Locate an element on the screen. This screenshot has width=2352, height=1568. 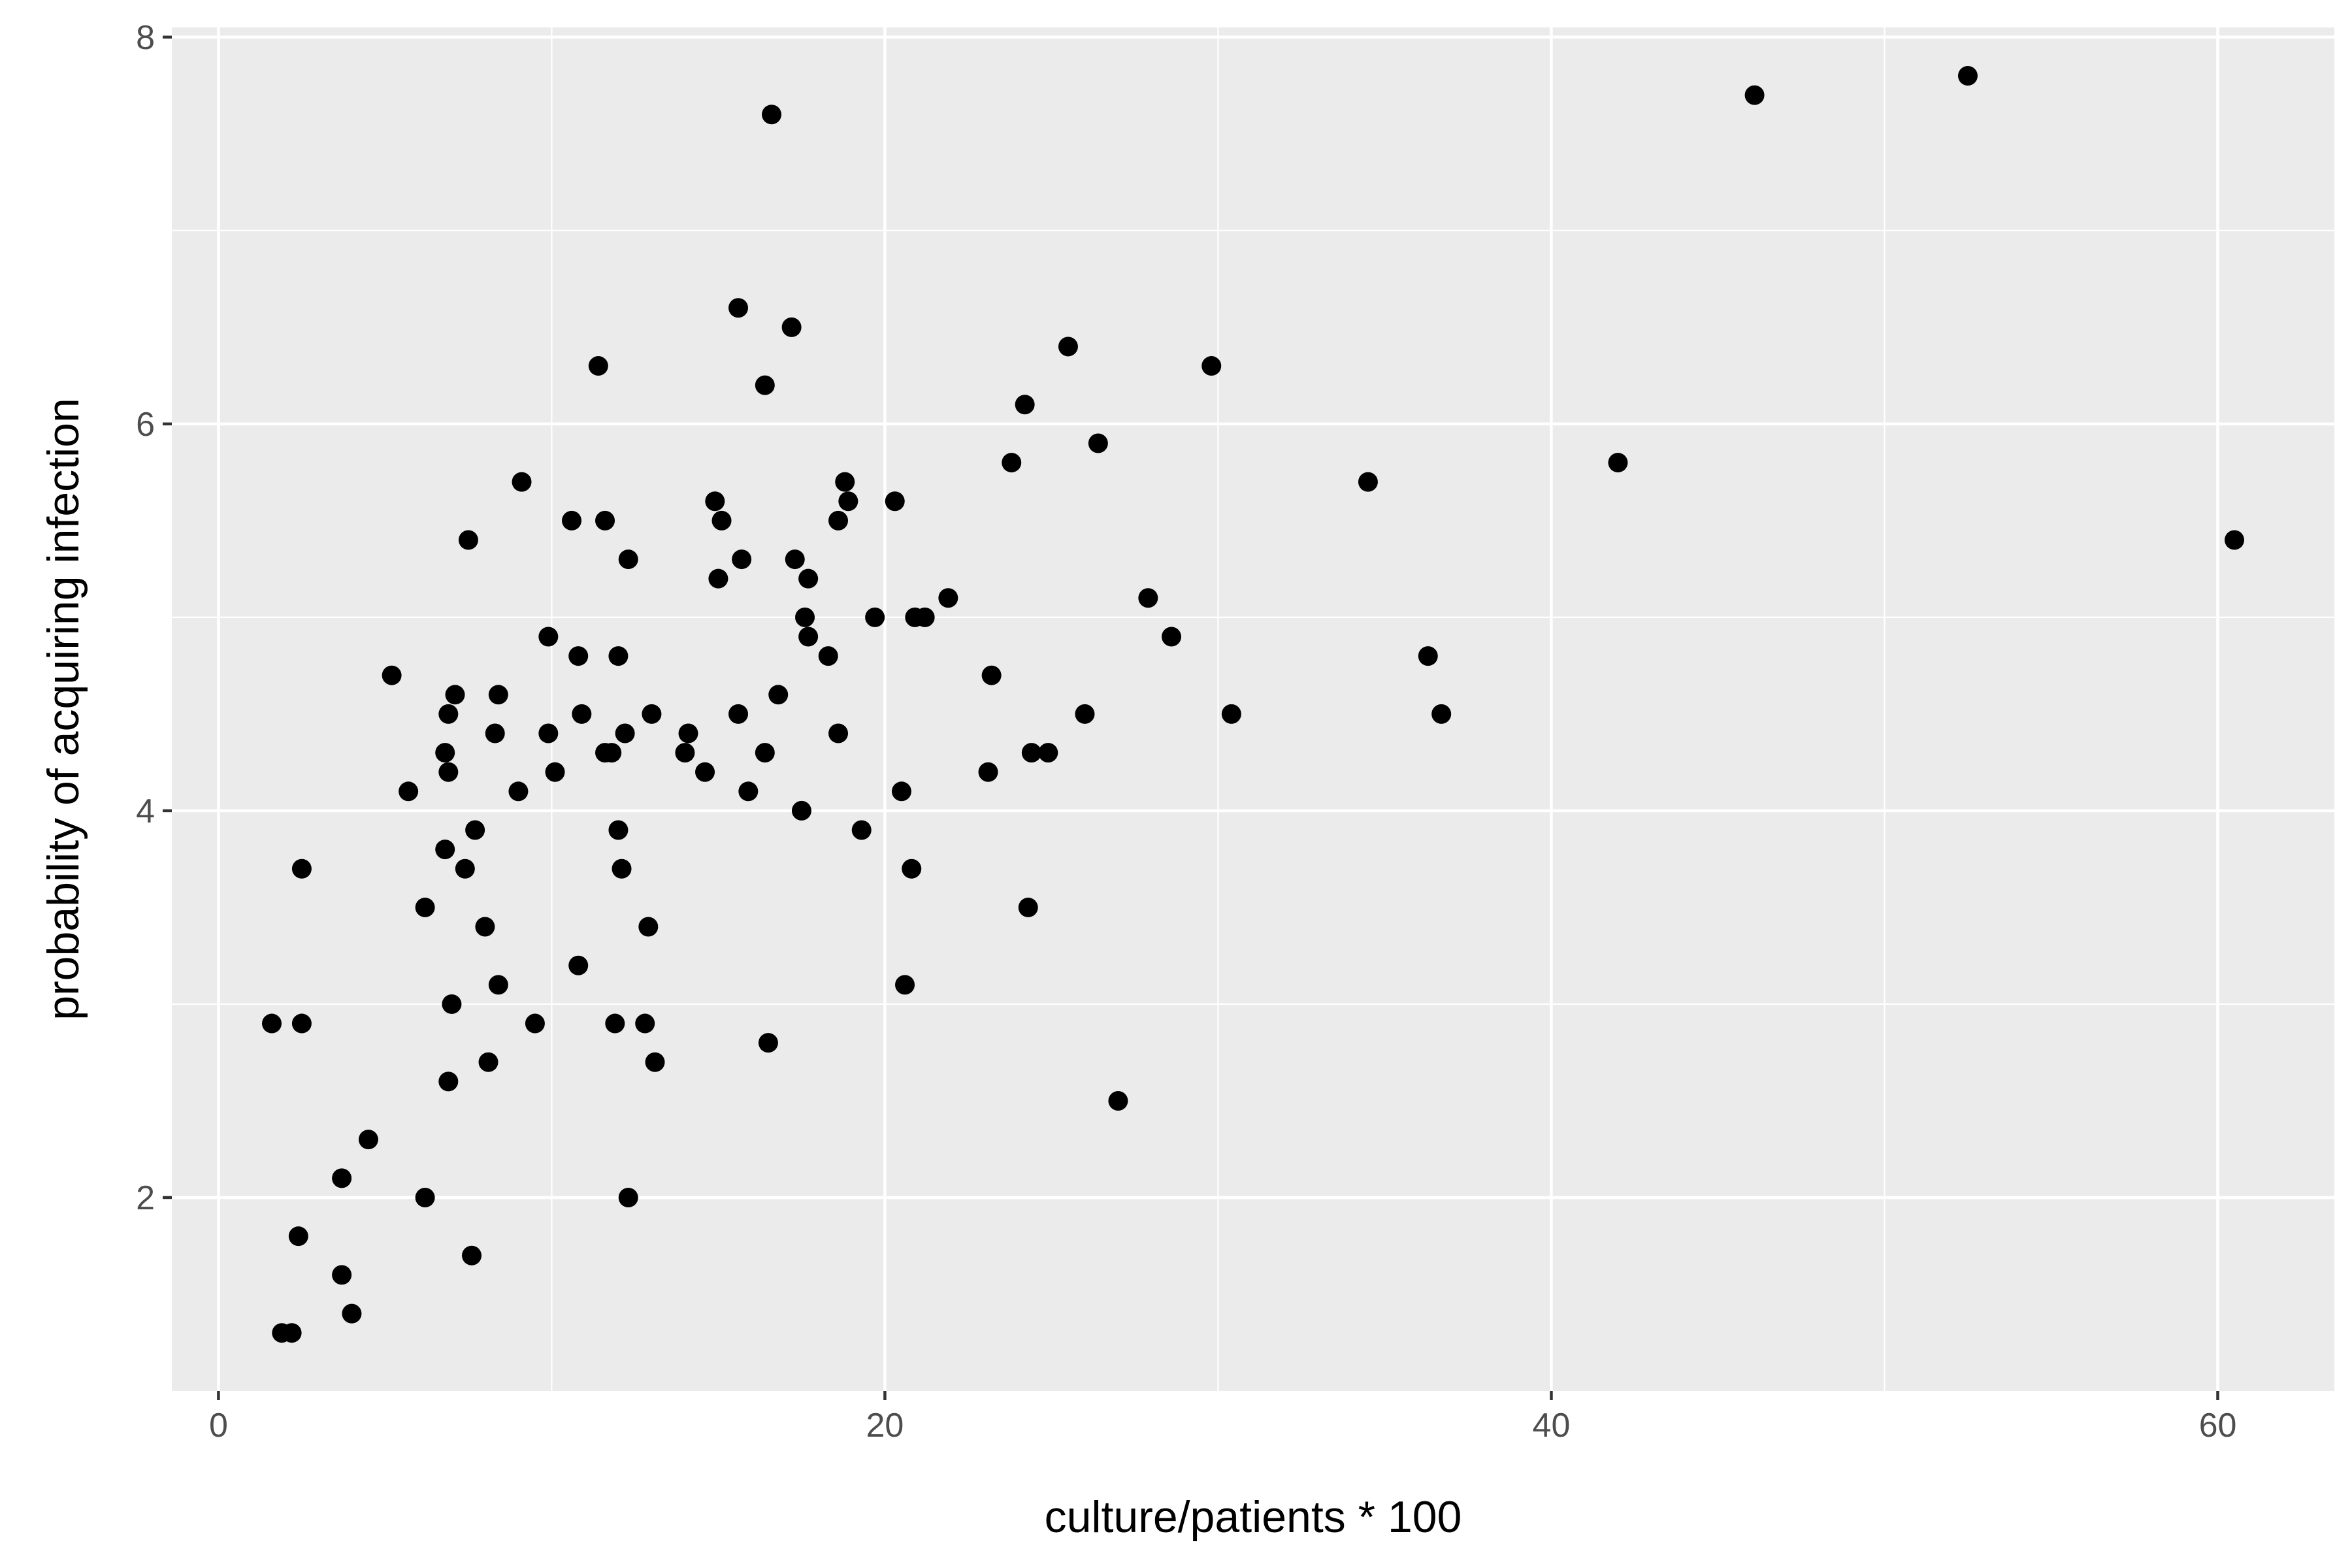
y-tick-label: 6 is located at coordinates (145, 425).